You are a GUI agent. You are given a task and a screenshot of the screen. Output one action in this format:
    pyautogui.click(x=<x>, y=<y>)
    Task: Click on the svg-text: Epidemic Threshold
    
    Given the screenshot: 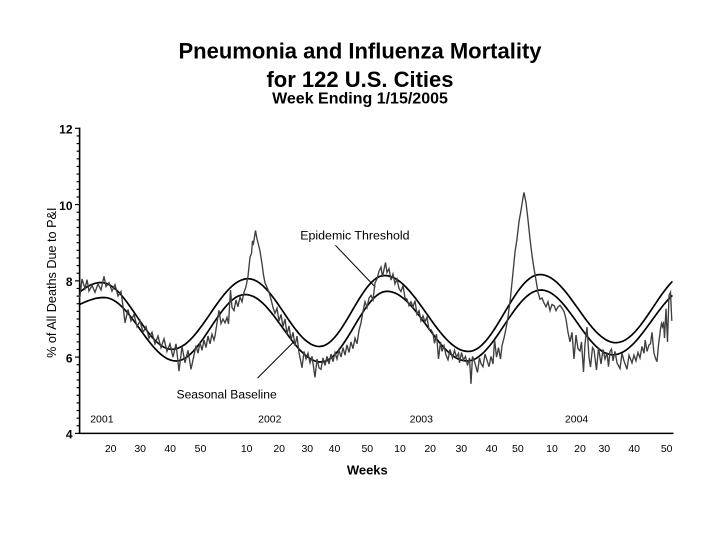 What is the action you would take?
    pyautogui.click(x=354, y=236)
    